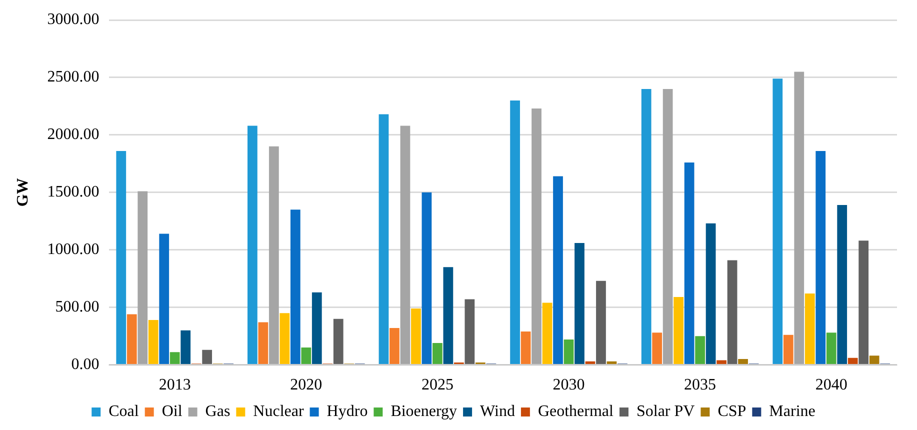 The image size is (917, 430). Describe the element at coordinates (831, 385) in the screenshot. I see `x-tick-label: 2040` at that location.